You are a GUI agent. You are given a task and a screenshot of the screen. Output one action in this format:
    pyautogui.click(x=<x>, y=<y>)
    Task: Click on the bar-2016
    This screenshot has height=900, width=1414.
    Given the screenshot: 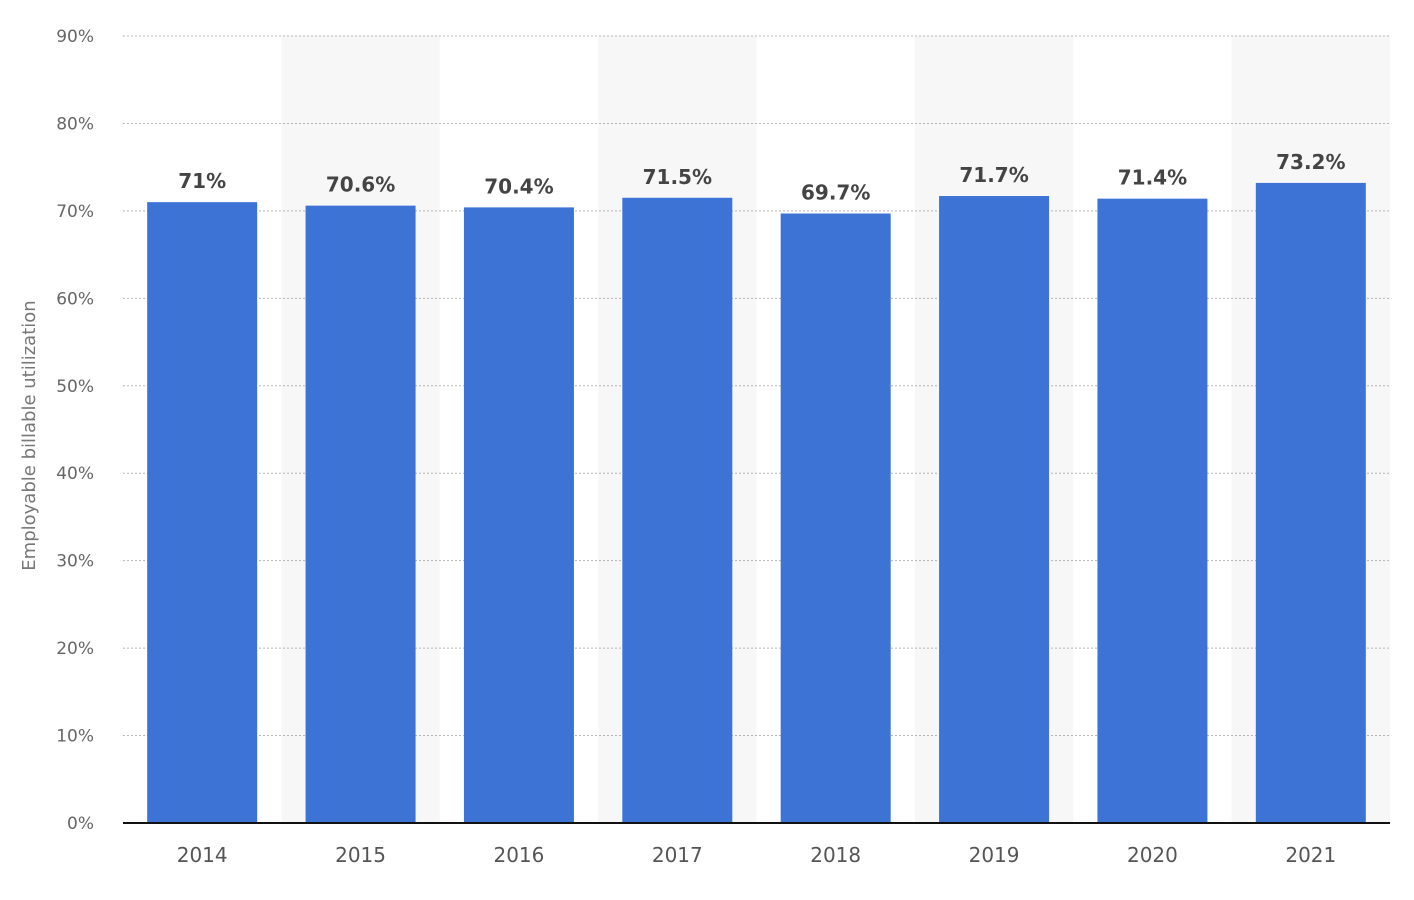 What is the action you would take?
    pyautogui.click(x=518, y=515)
    